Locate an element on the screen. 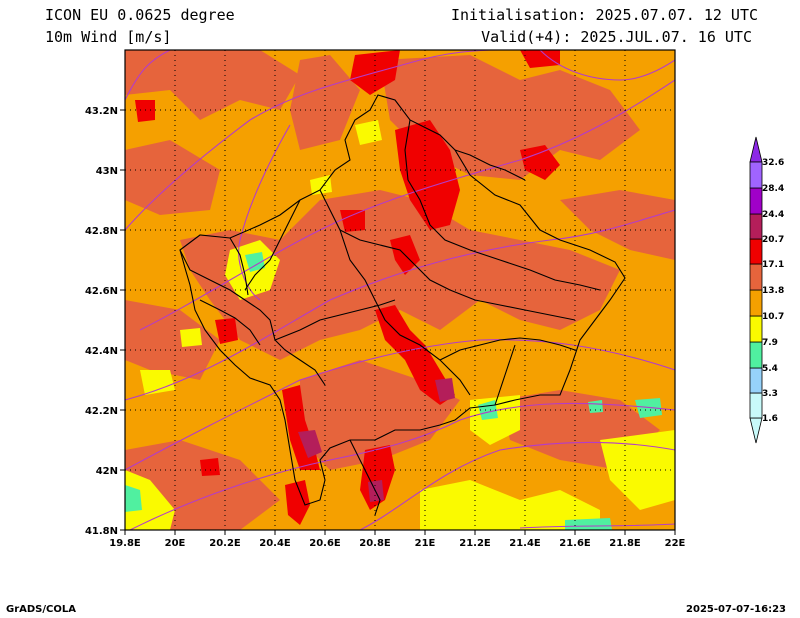 The width and height of the screenshot is (800, 618). lon-label: 21.4E is located at coordinates (525, 543).